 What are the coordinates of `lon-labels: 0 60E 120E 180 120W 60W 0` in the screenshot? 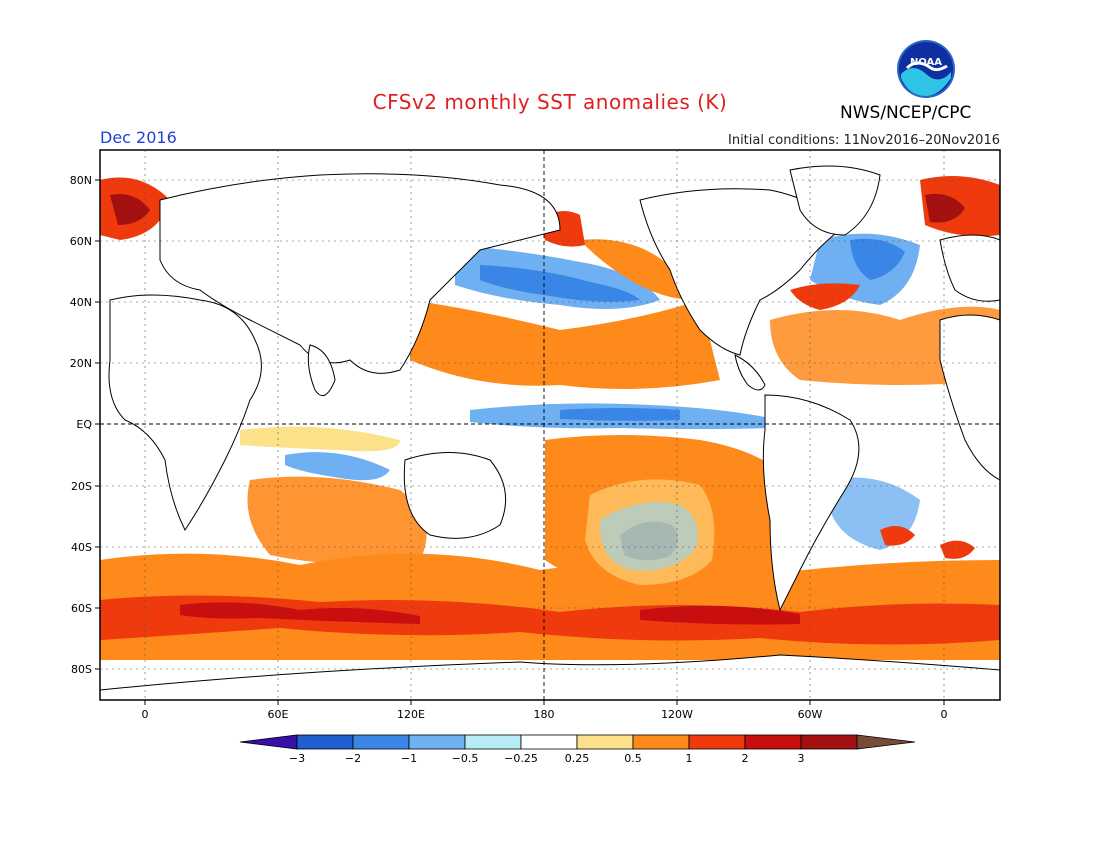 It's located at (545, 714).